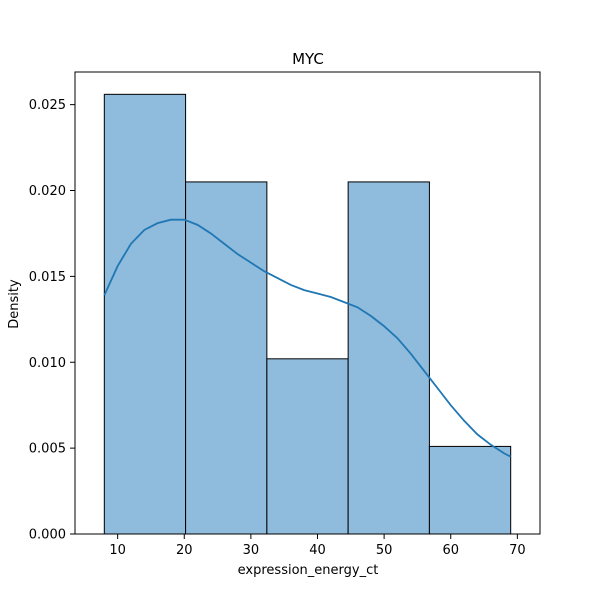 Image resolution: width=600 pixels, height=600 pixels. What do you see at coordinates (317, 550) in the screenshot?
I see `x-tick-label: 40` at bounding box center [317, 550].